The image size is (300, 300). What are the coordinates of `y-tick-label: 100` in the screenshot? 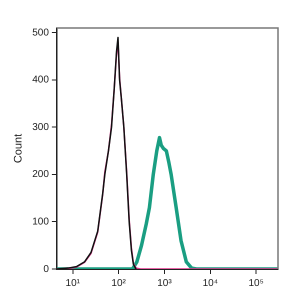 It's located at (41, 222).